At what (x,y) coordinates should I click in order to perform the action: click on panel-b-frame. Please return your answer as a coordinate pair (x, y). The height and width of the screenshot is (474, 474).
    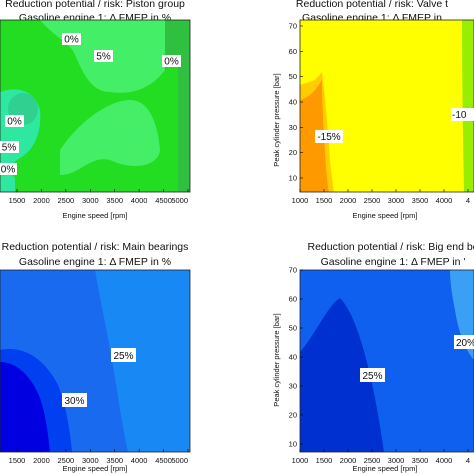
    Looking at the image, I should click on (386, 106).